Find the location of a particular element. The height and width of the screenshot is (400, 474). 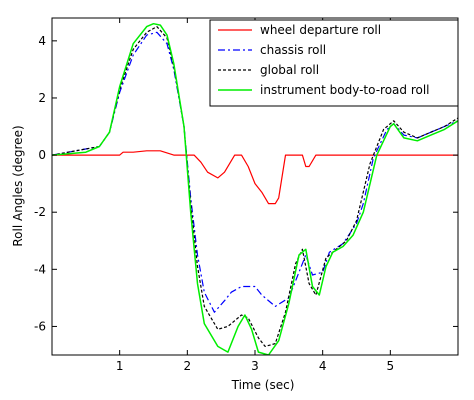

legend-label-1: wheel departure roll is located at coordinates (320, 30).